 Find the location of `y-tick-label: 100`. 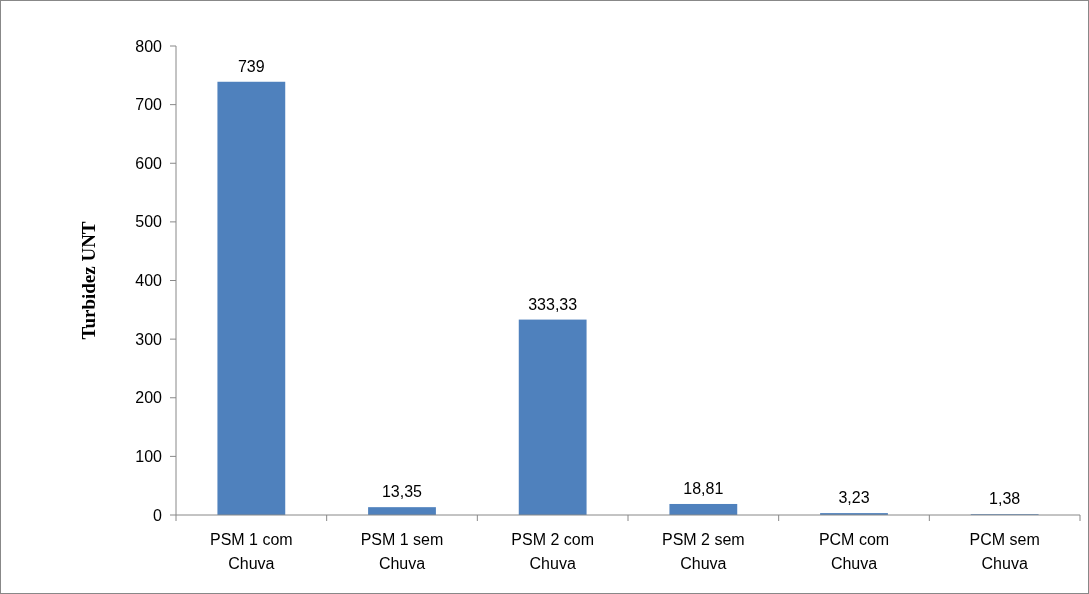

y-tick-label: 100 is located at coordinates (149, 456).